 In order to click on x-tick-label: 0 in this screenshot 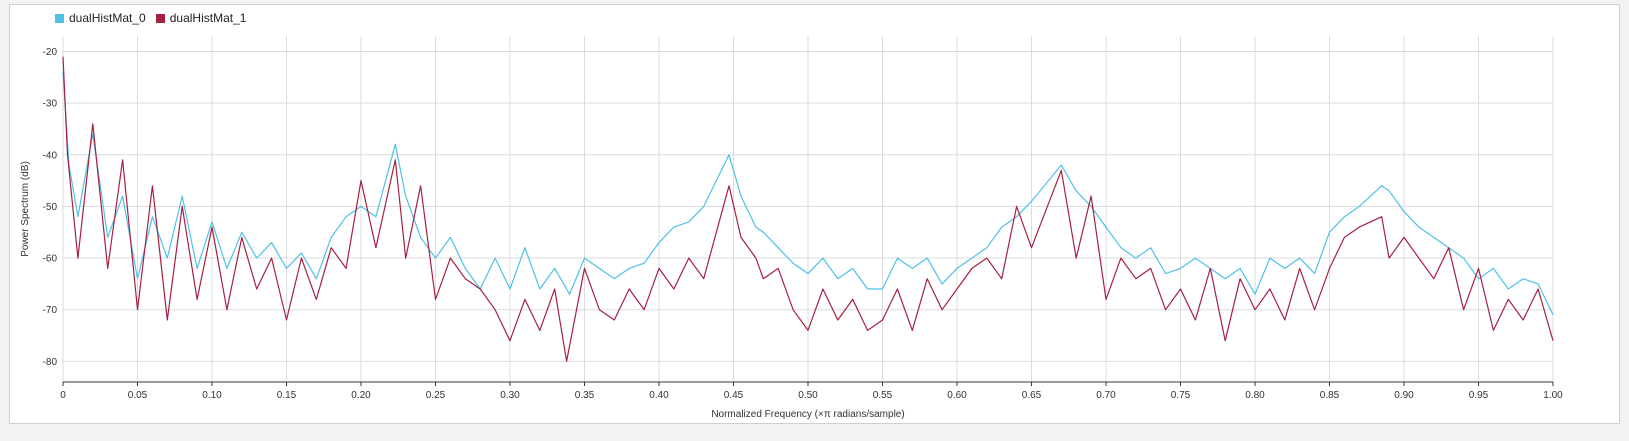, I will do `click(63, 395)`.